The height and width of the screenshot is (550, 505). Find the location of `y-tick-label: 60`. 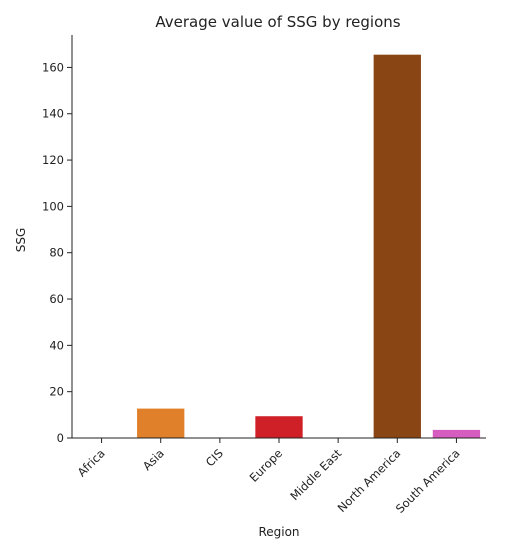

y-tick-label: 60 is located at coordinates (56, 299).